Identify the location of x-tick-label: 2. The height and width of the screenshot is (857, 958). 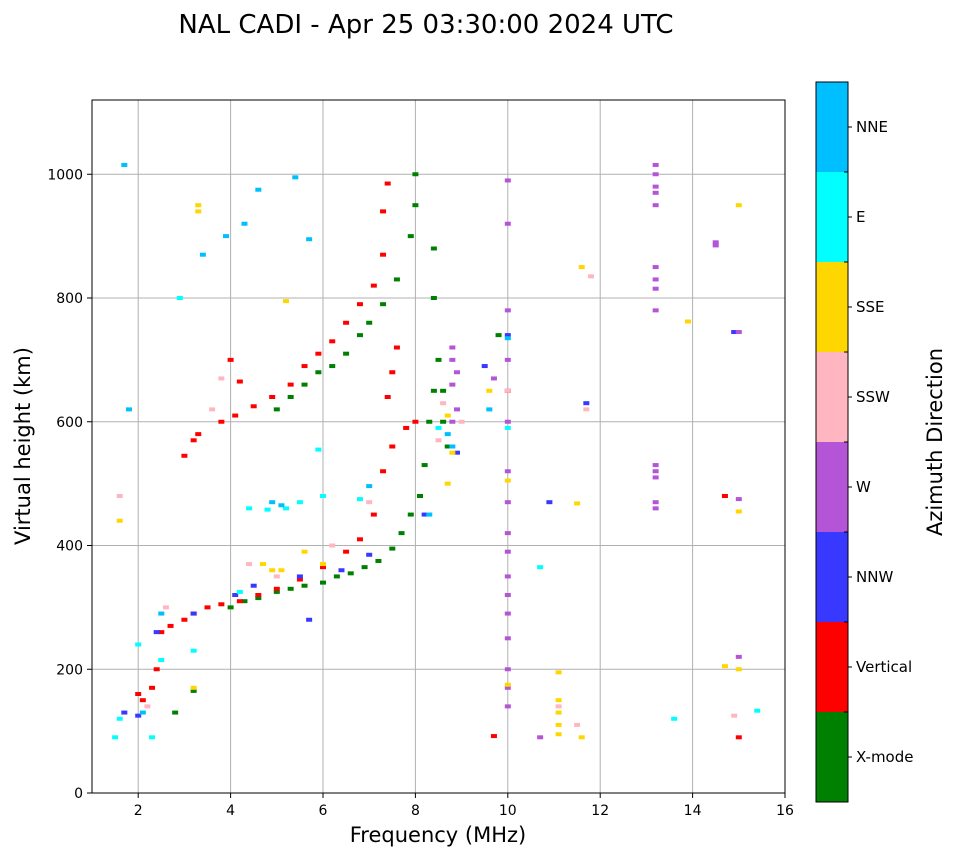
(138, 811).